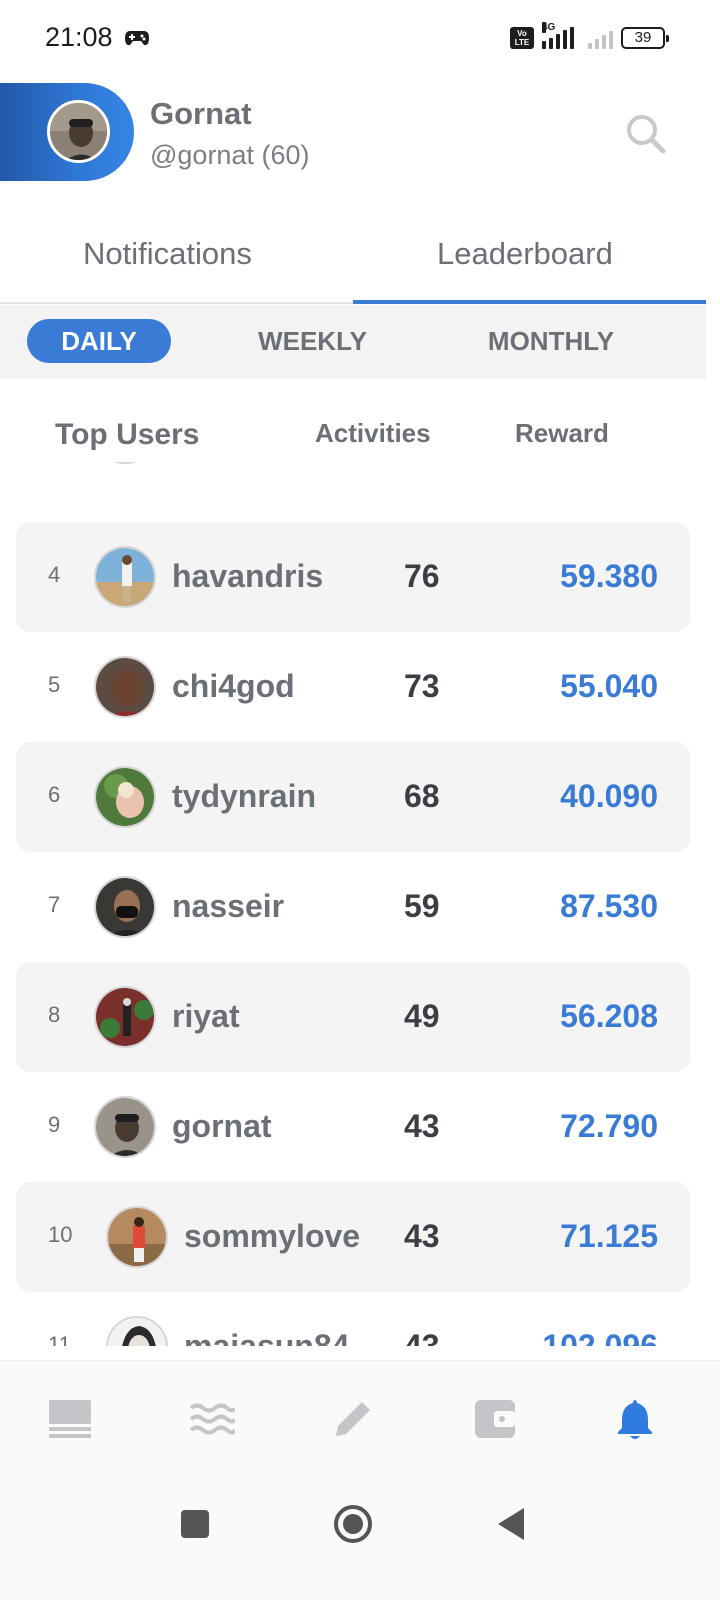  I want to click on waves-icon, so click(212, 1419).